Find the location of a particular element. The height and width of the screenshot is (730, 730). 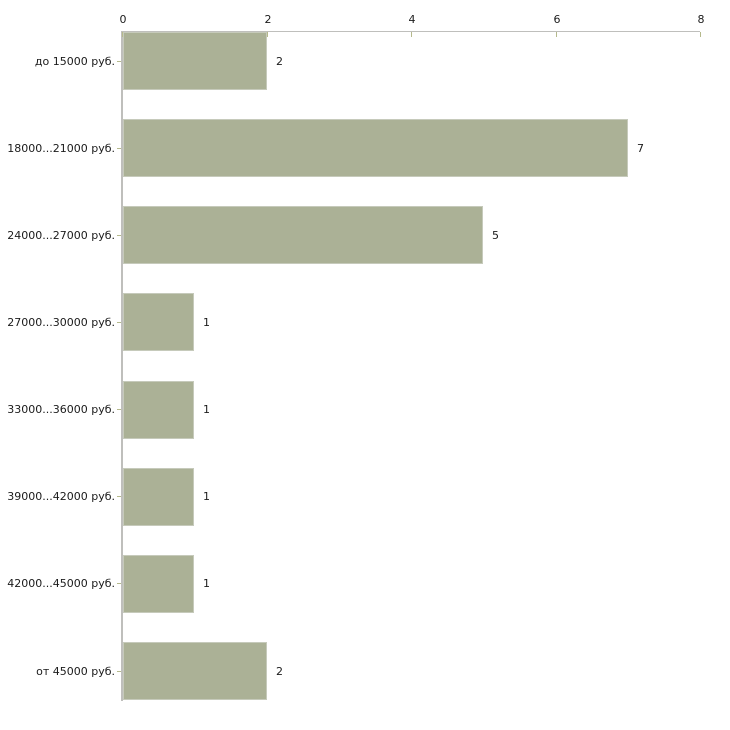

x-axis-tick-label: 4 is located at coordinates (412, 19).